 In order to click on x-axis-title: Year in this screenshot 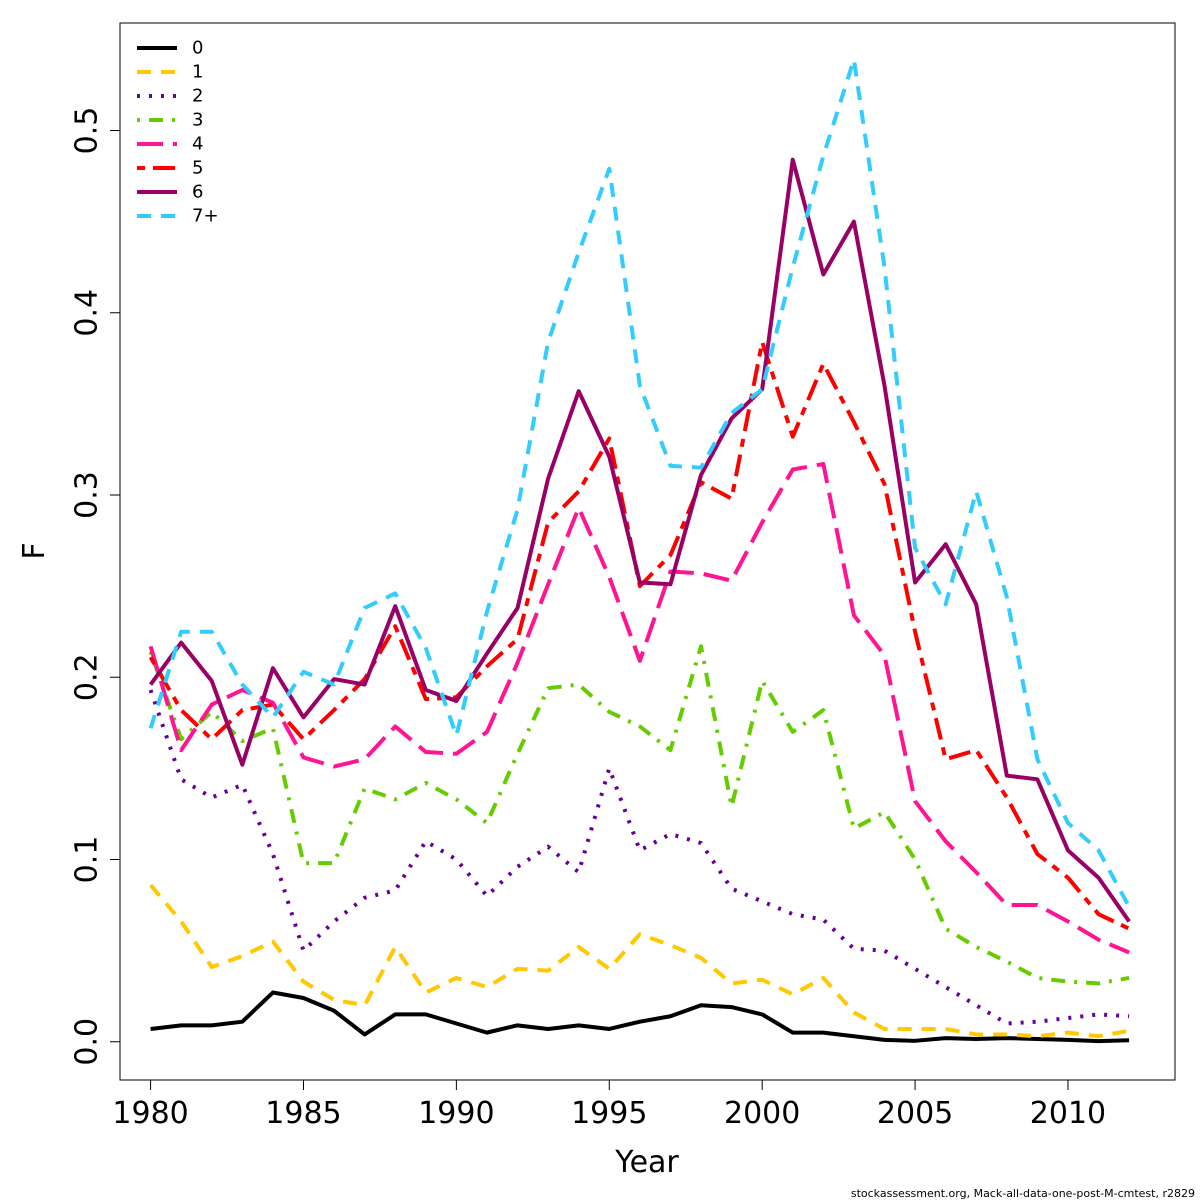, I will do `click(646, 1162)`.